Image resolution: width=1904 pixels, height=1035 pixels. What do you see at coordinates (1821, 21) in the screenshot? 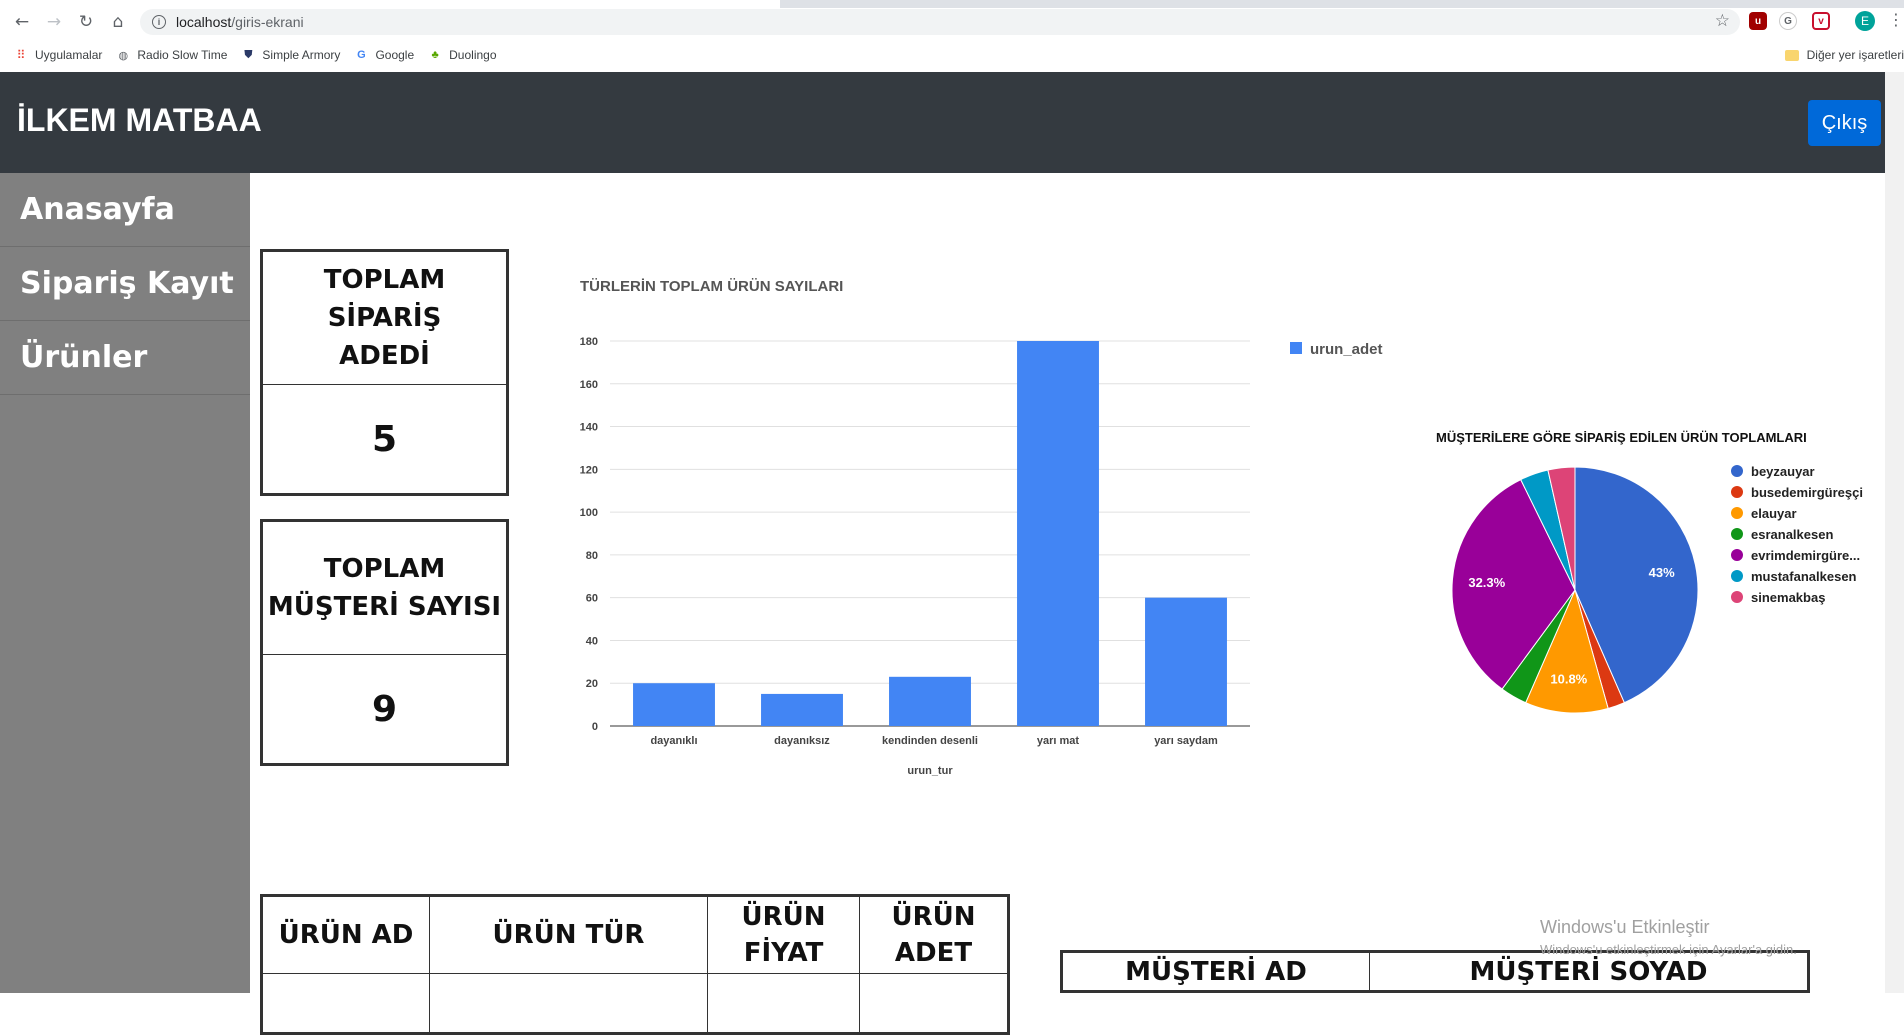
I see `pocket-icon: v` at bounding box center [1821, 21].